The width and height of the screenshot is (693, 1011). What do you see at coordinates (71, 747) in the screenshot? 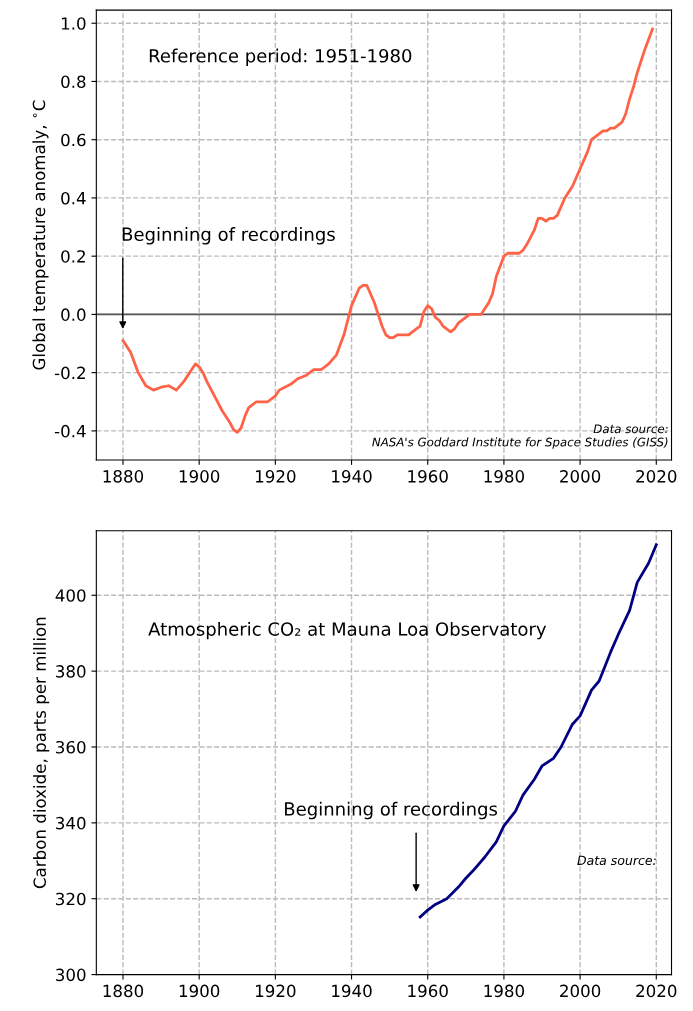
I see `y-tick-label: 360` at bounding box center [71, 747].